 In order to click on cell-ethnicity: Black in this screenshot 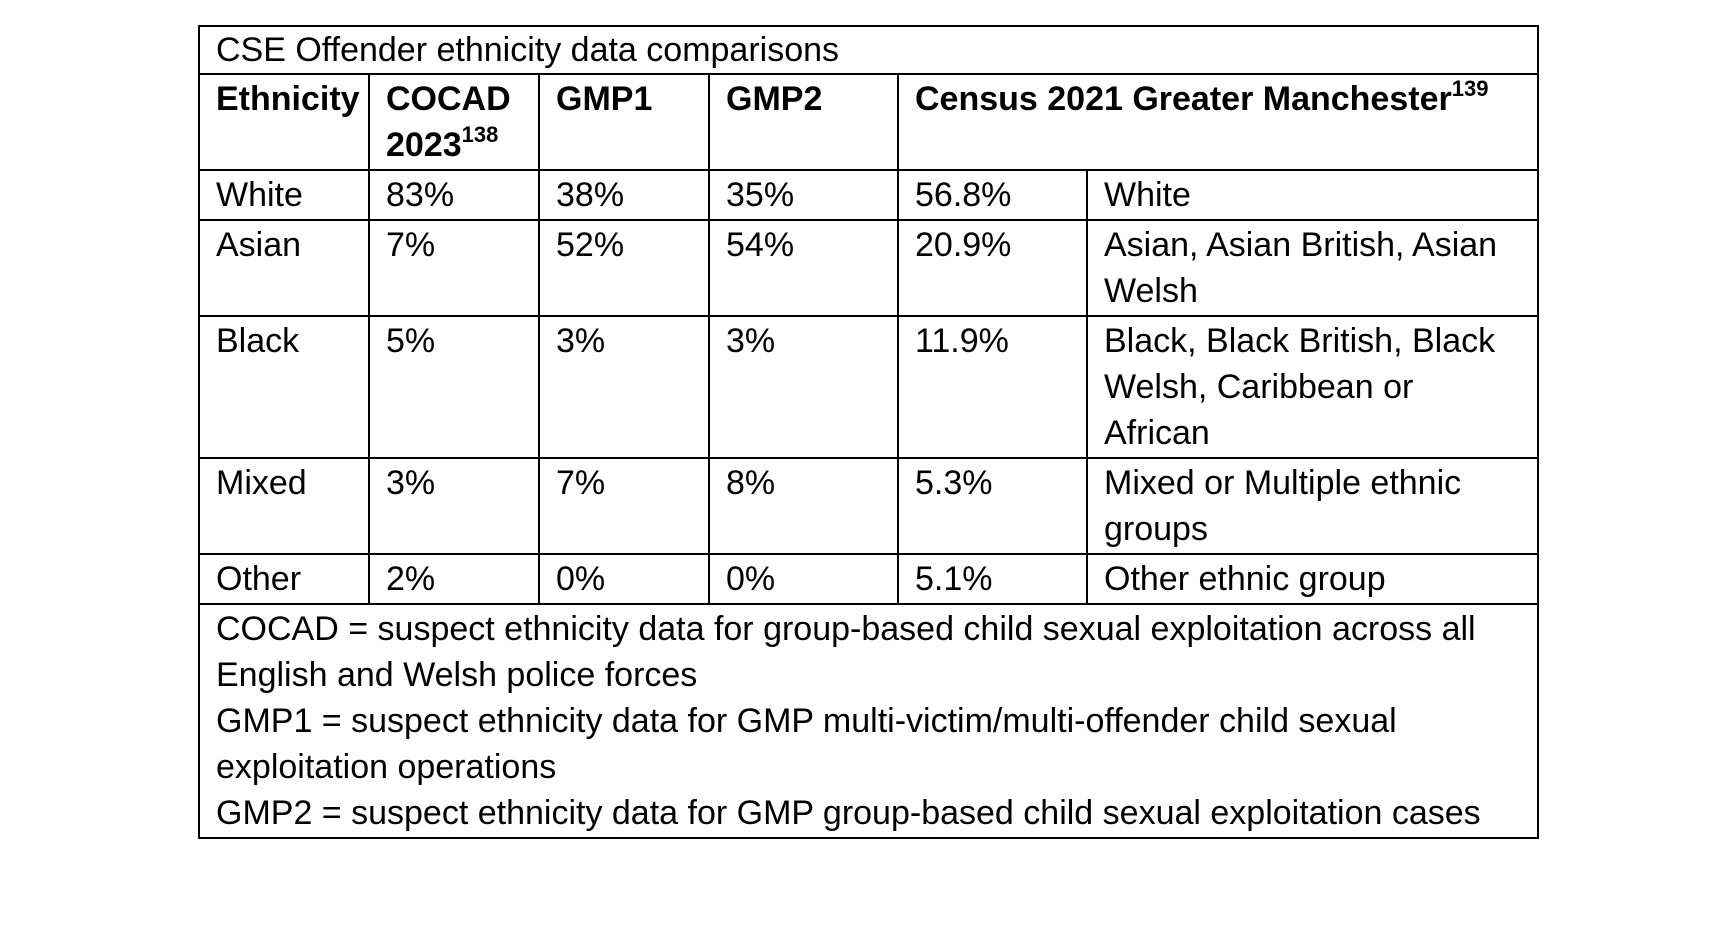, I will do `click(284, 387)`.